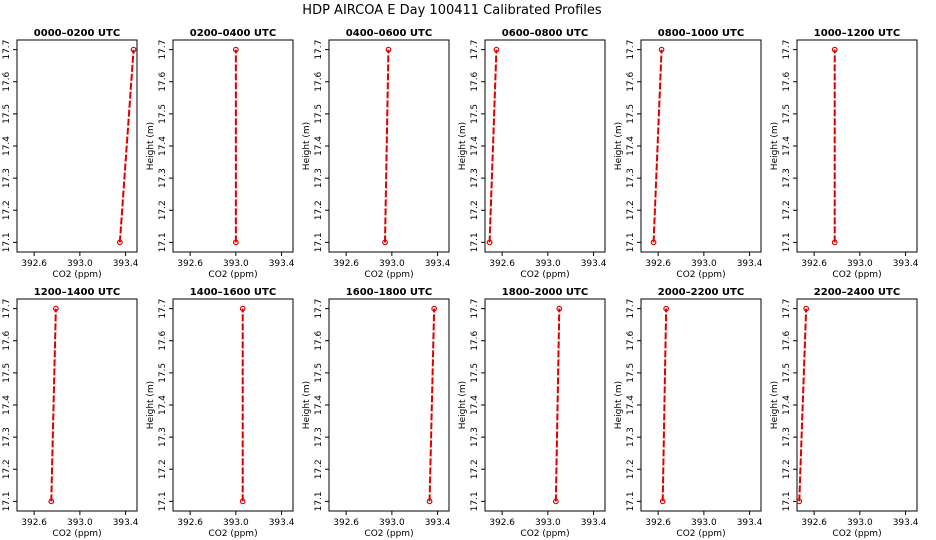 The height and width of the screenshot is (540, 936). I want to click on panel-title: 1200–1400 UTC, so click(77, 292).